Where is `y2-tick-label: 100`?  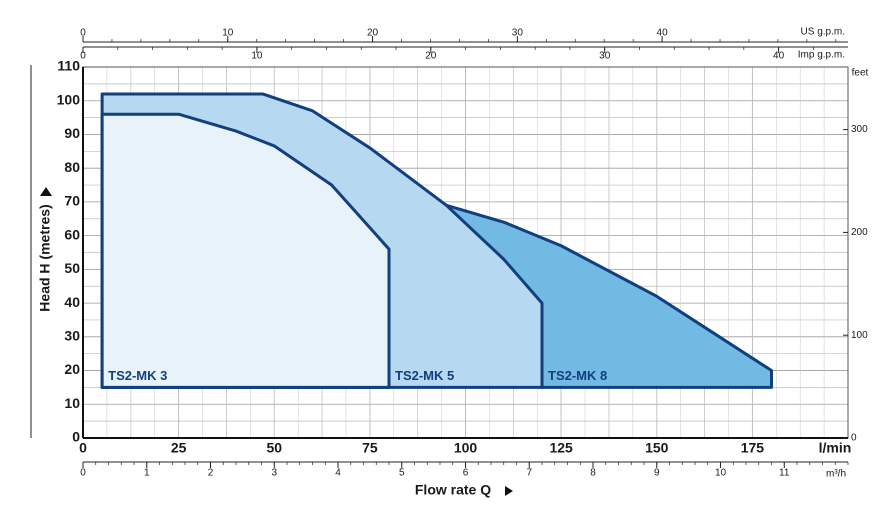
y2-tick-label: 100 is located at coordinates (859, 335).